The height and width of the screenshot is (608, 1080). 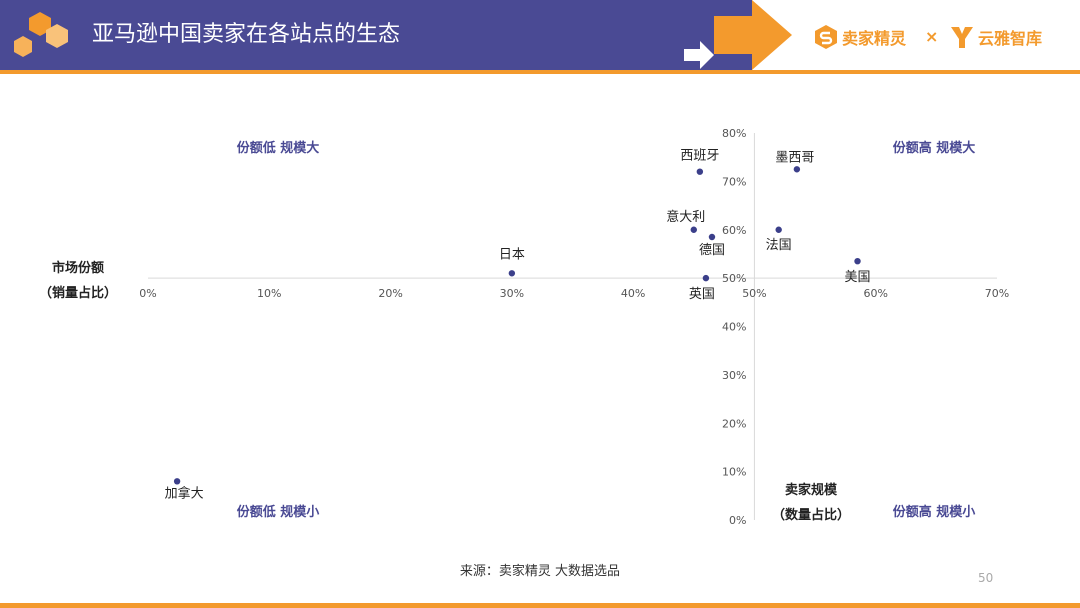 I want to click on y-tick-label: 50%, so click(x=734, y=278).